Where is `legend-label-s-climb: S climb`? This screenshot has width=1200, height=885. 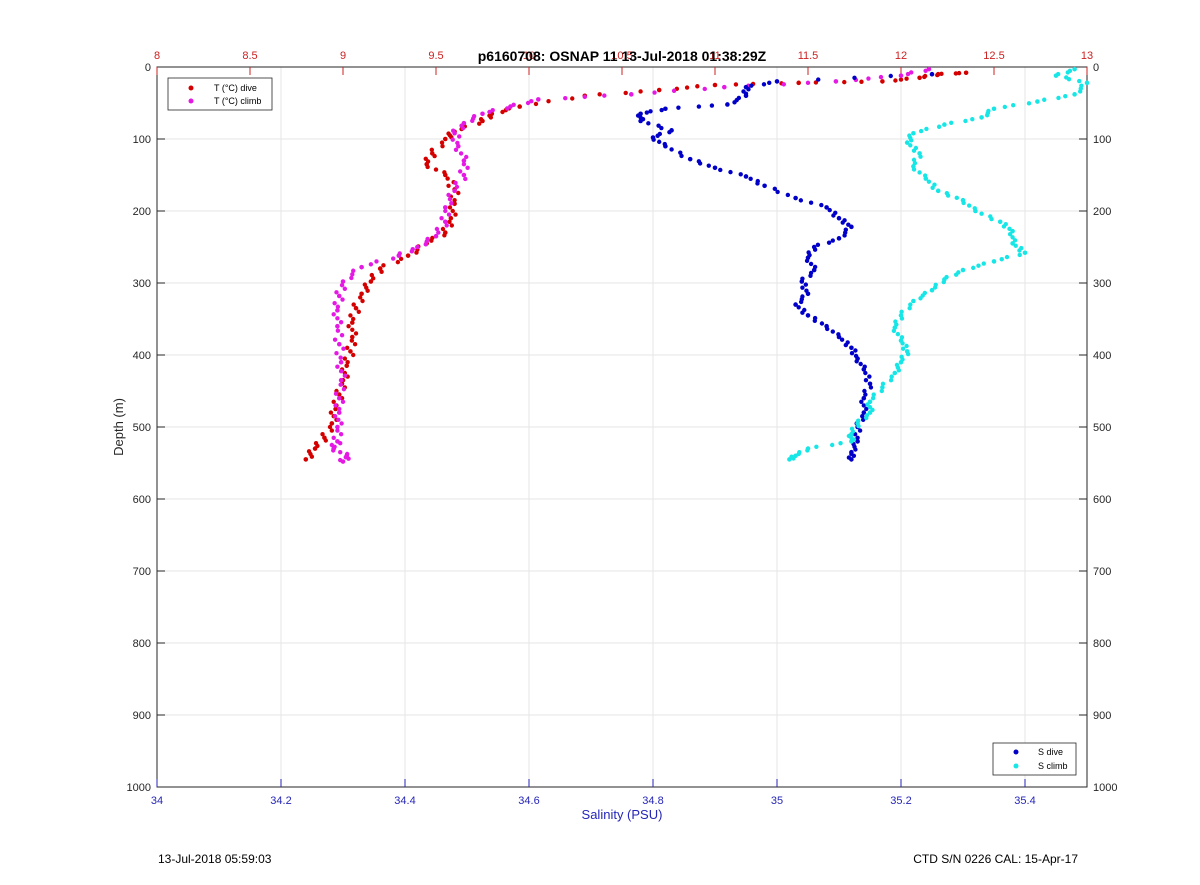 legend-label-s-climb: S climb is located at coordinates (1053, 766).